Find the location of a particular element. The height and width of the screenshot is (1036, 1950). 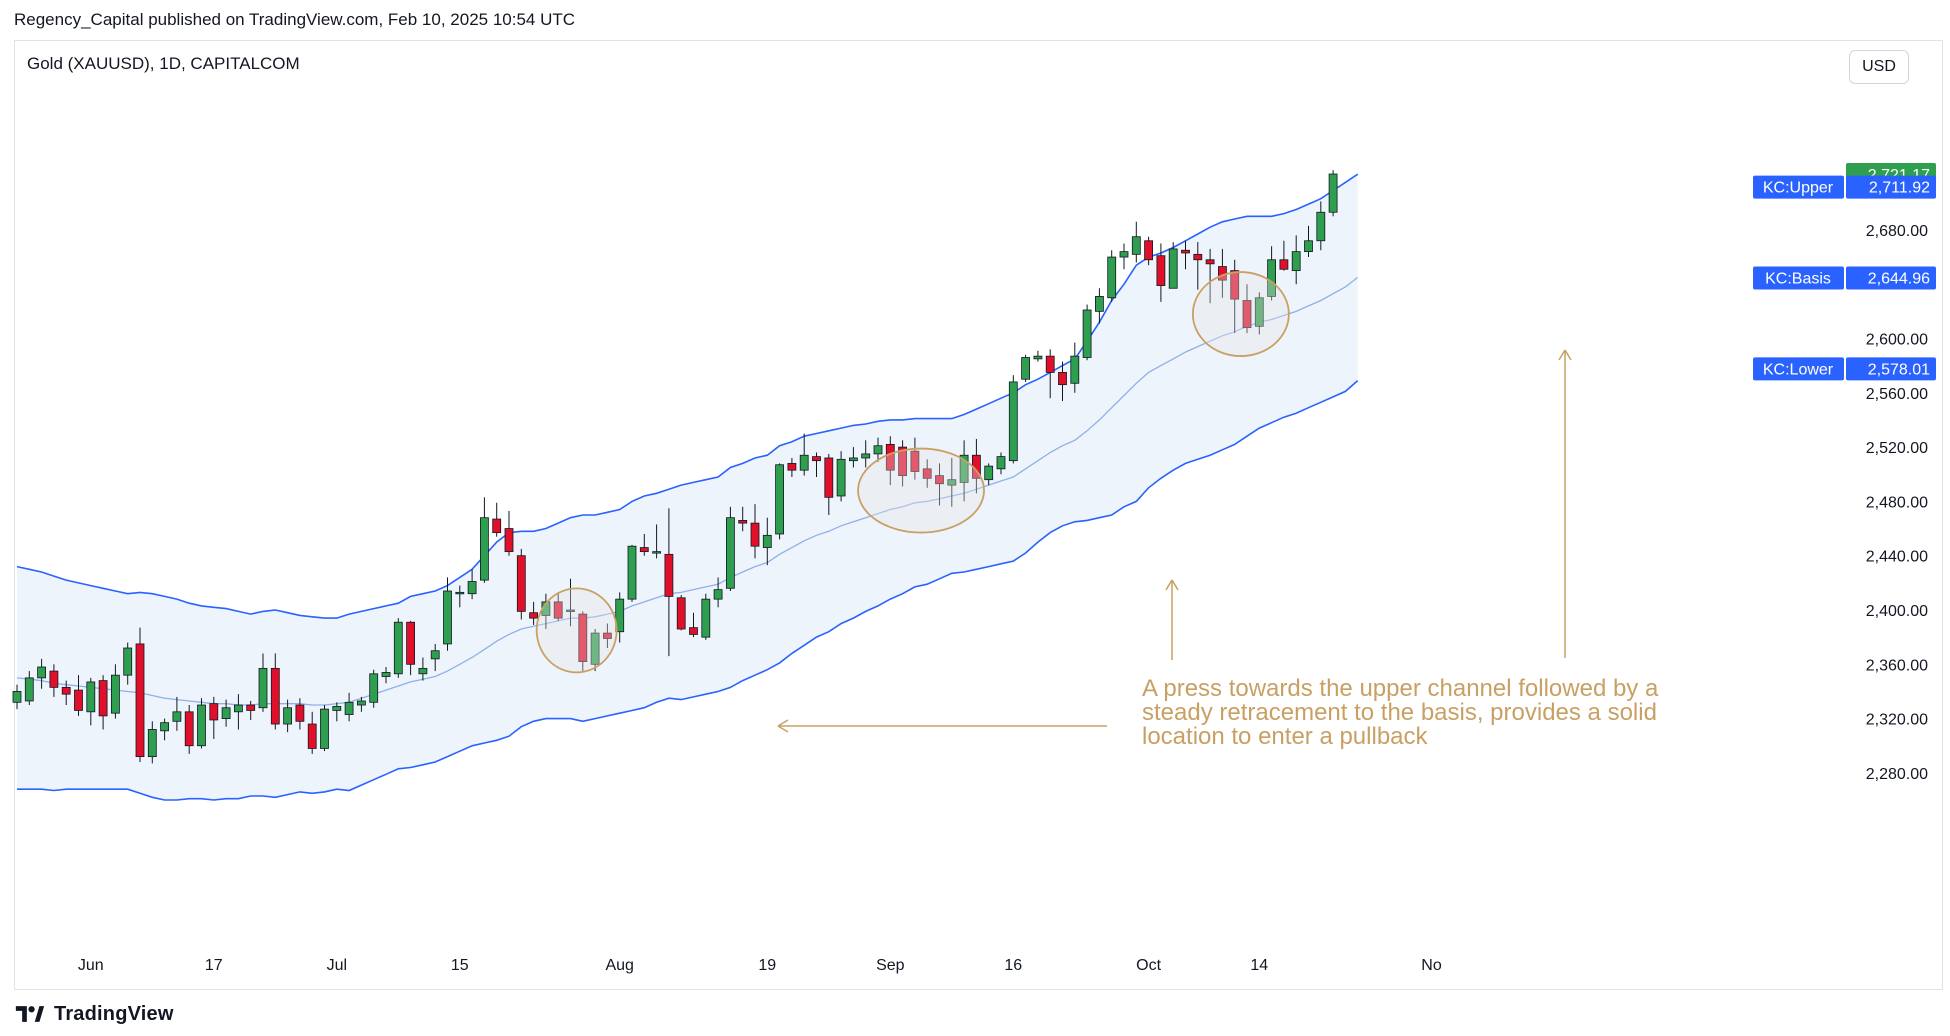

tradingview-wordmark: TradingView is located at coordinates (114, 1013).